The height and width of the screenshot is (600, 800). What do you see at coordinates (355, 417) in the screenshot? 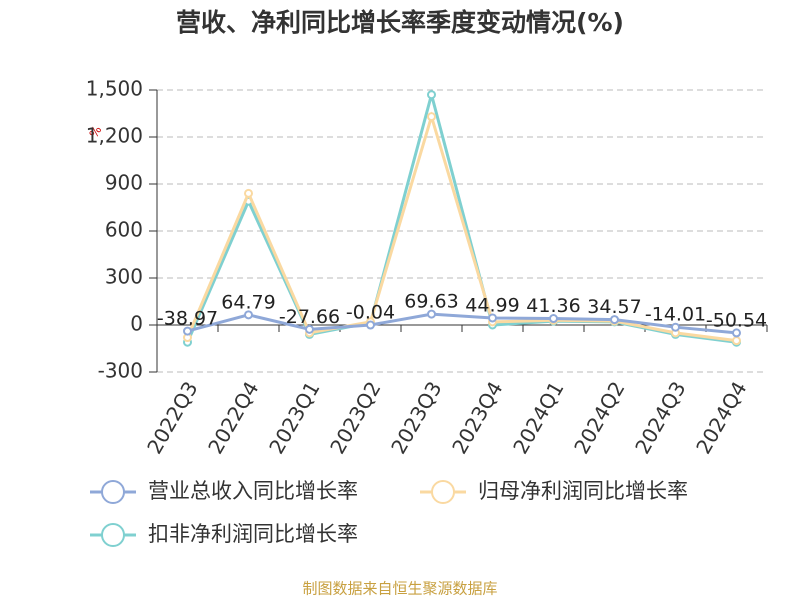
I see `x-tick-label: 2023Q2` at bounding box center [355, 417].